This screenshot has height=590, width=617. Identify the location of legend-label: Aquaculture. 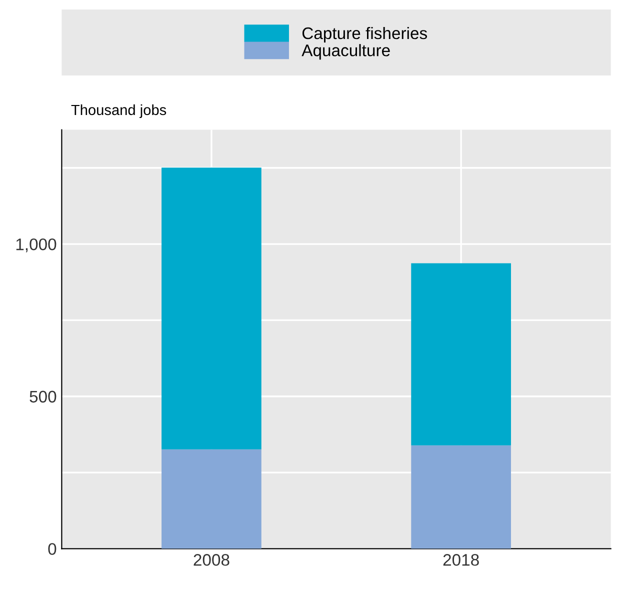
(346, 52).